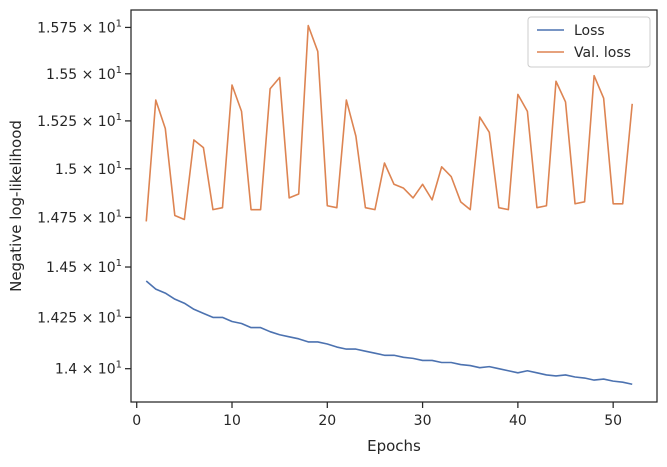 This screenshot has height=467, width=667. What do you see at coordinates (423, 421) in the screenshot?
I see `x-tick-label: 30` at bounding box center [423, 421].